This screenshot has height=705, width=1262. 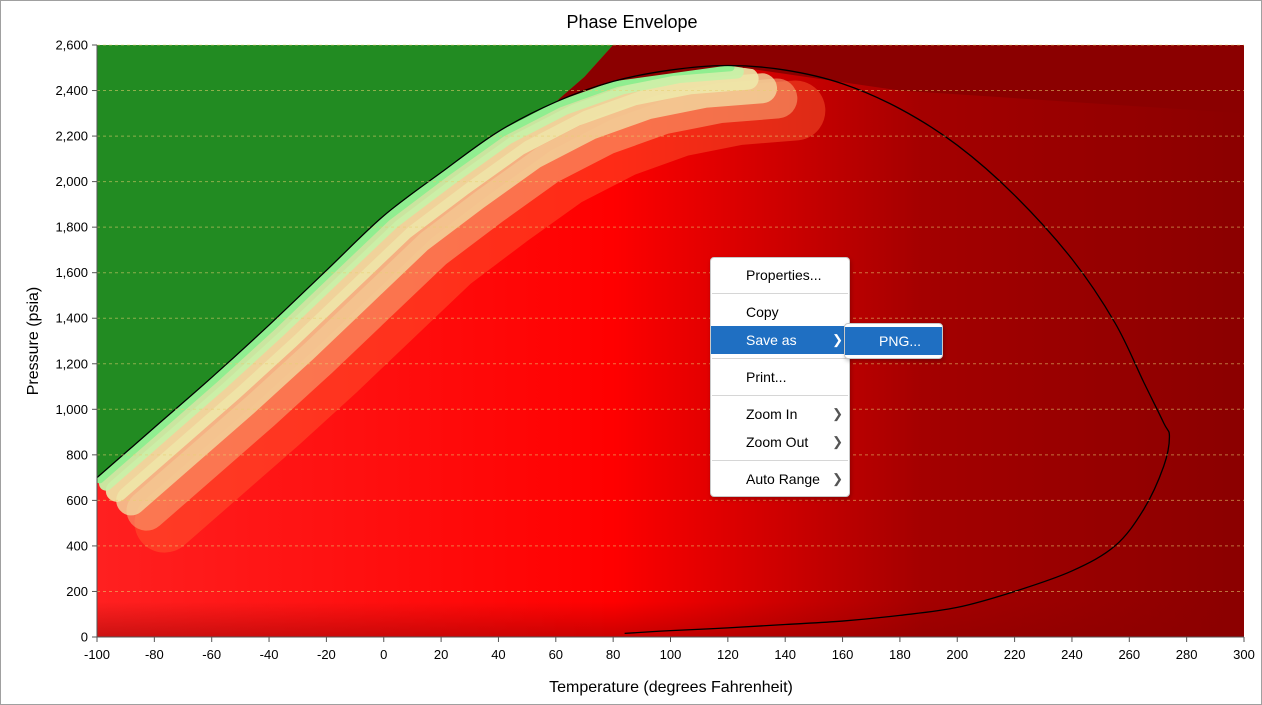 I want to click on x-tick-label: 140, so click(x=785, y=654).